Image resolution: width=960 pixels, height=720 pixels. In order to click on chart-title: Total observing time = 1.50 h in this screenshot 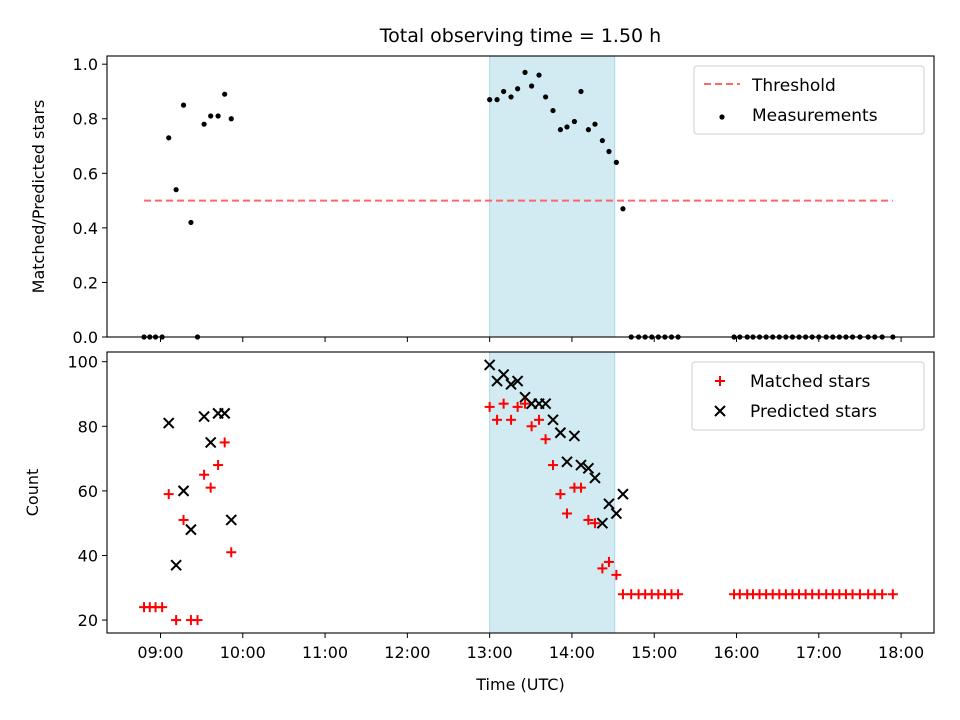, I will do `click(520, 36)`.